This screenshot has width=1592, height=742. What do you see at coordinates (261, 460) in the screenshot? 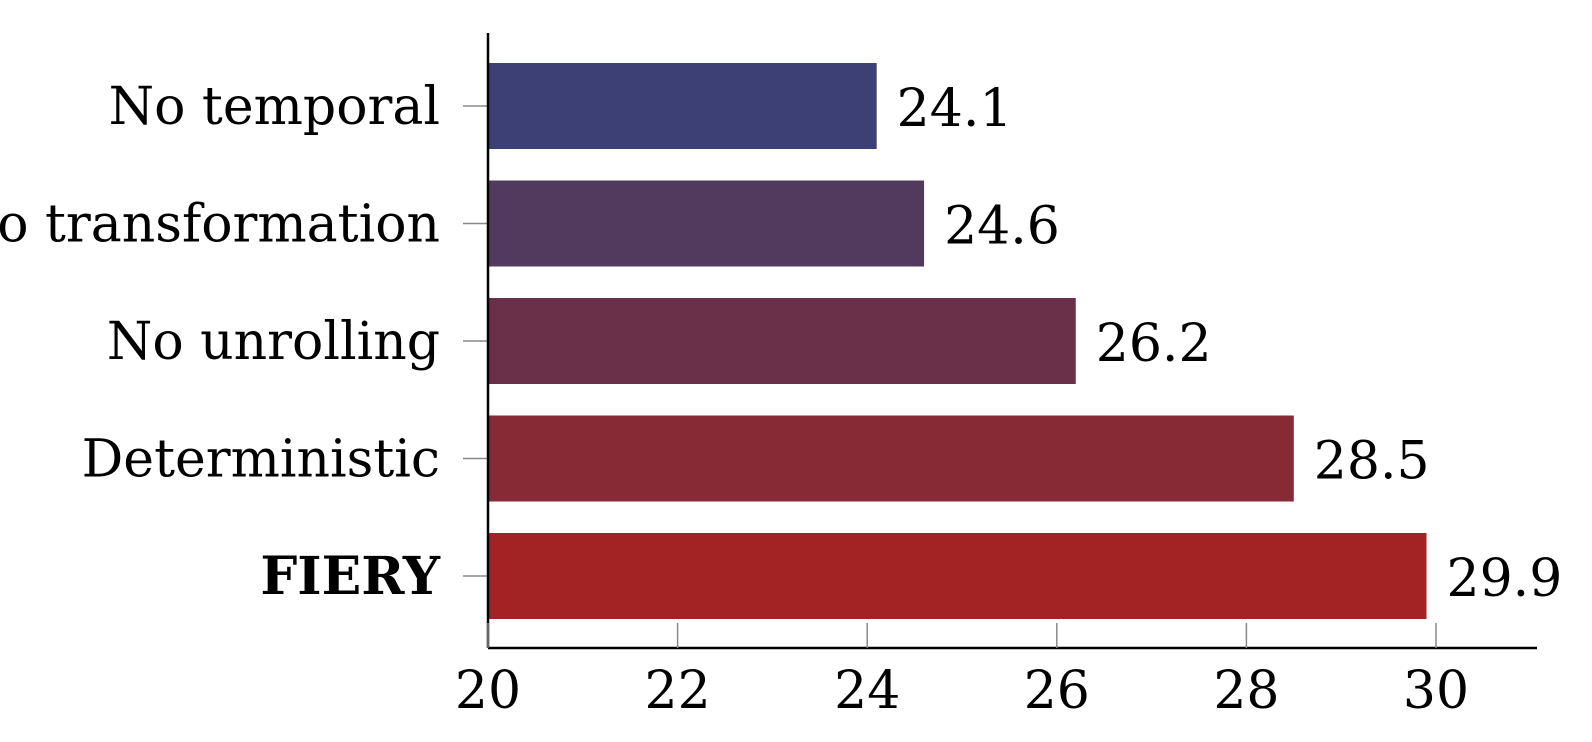
I see `category-label-deterministic: Deterministic` at bounding box center [261, 460].